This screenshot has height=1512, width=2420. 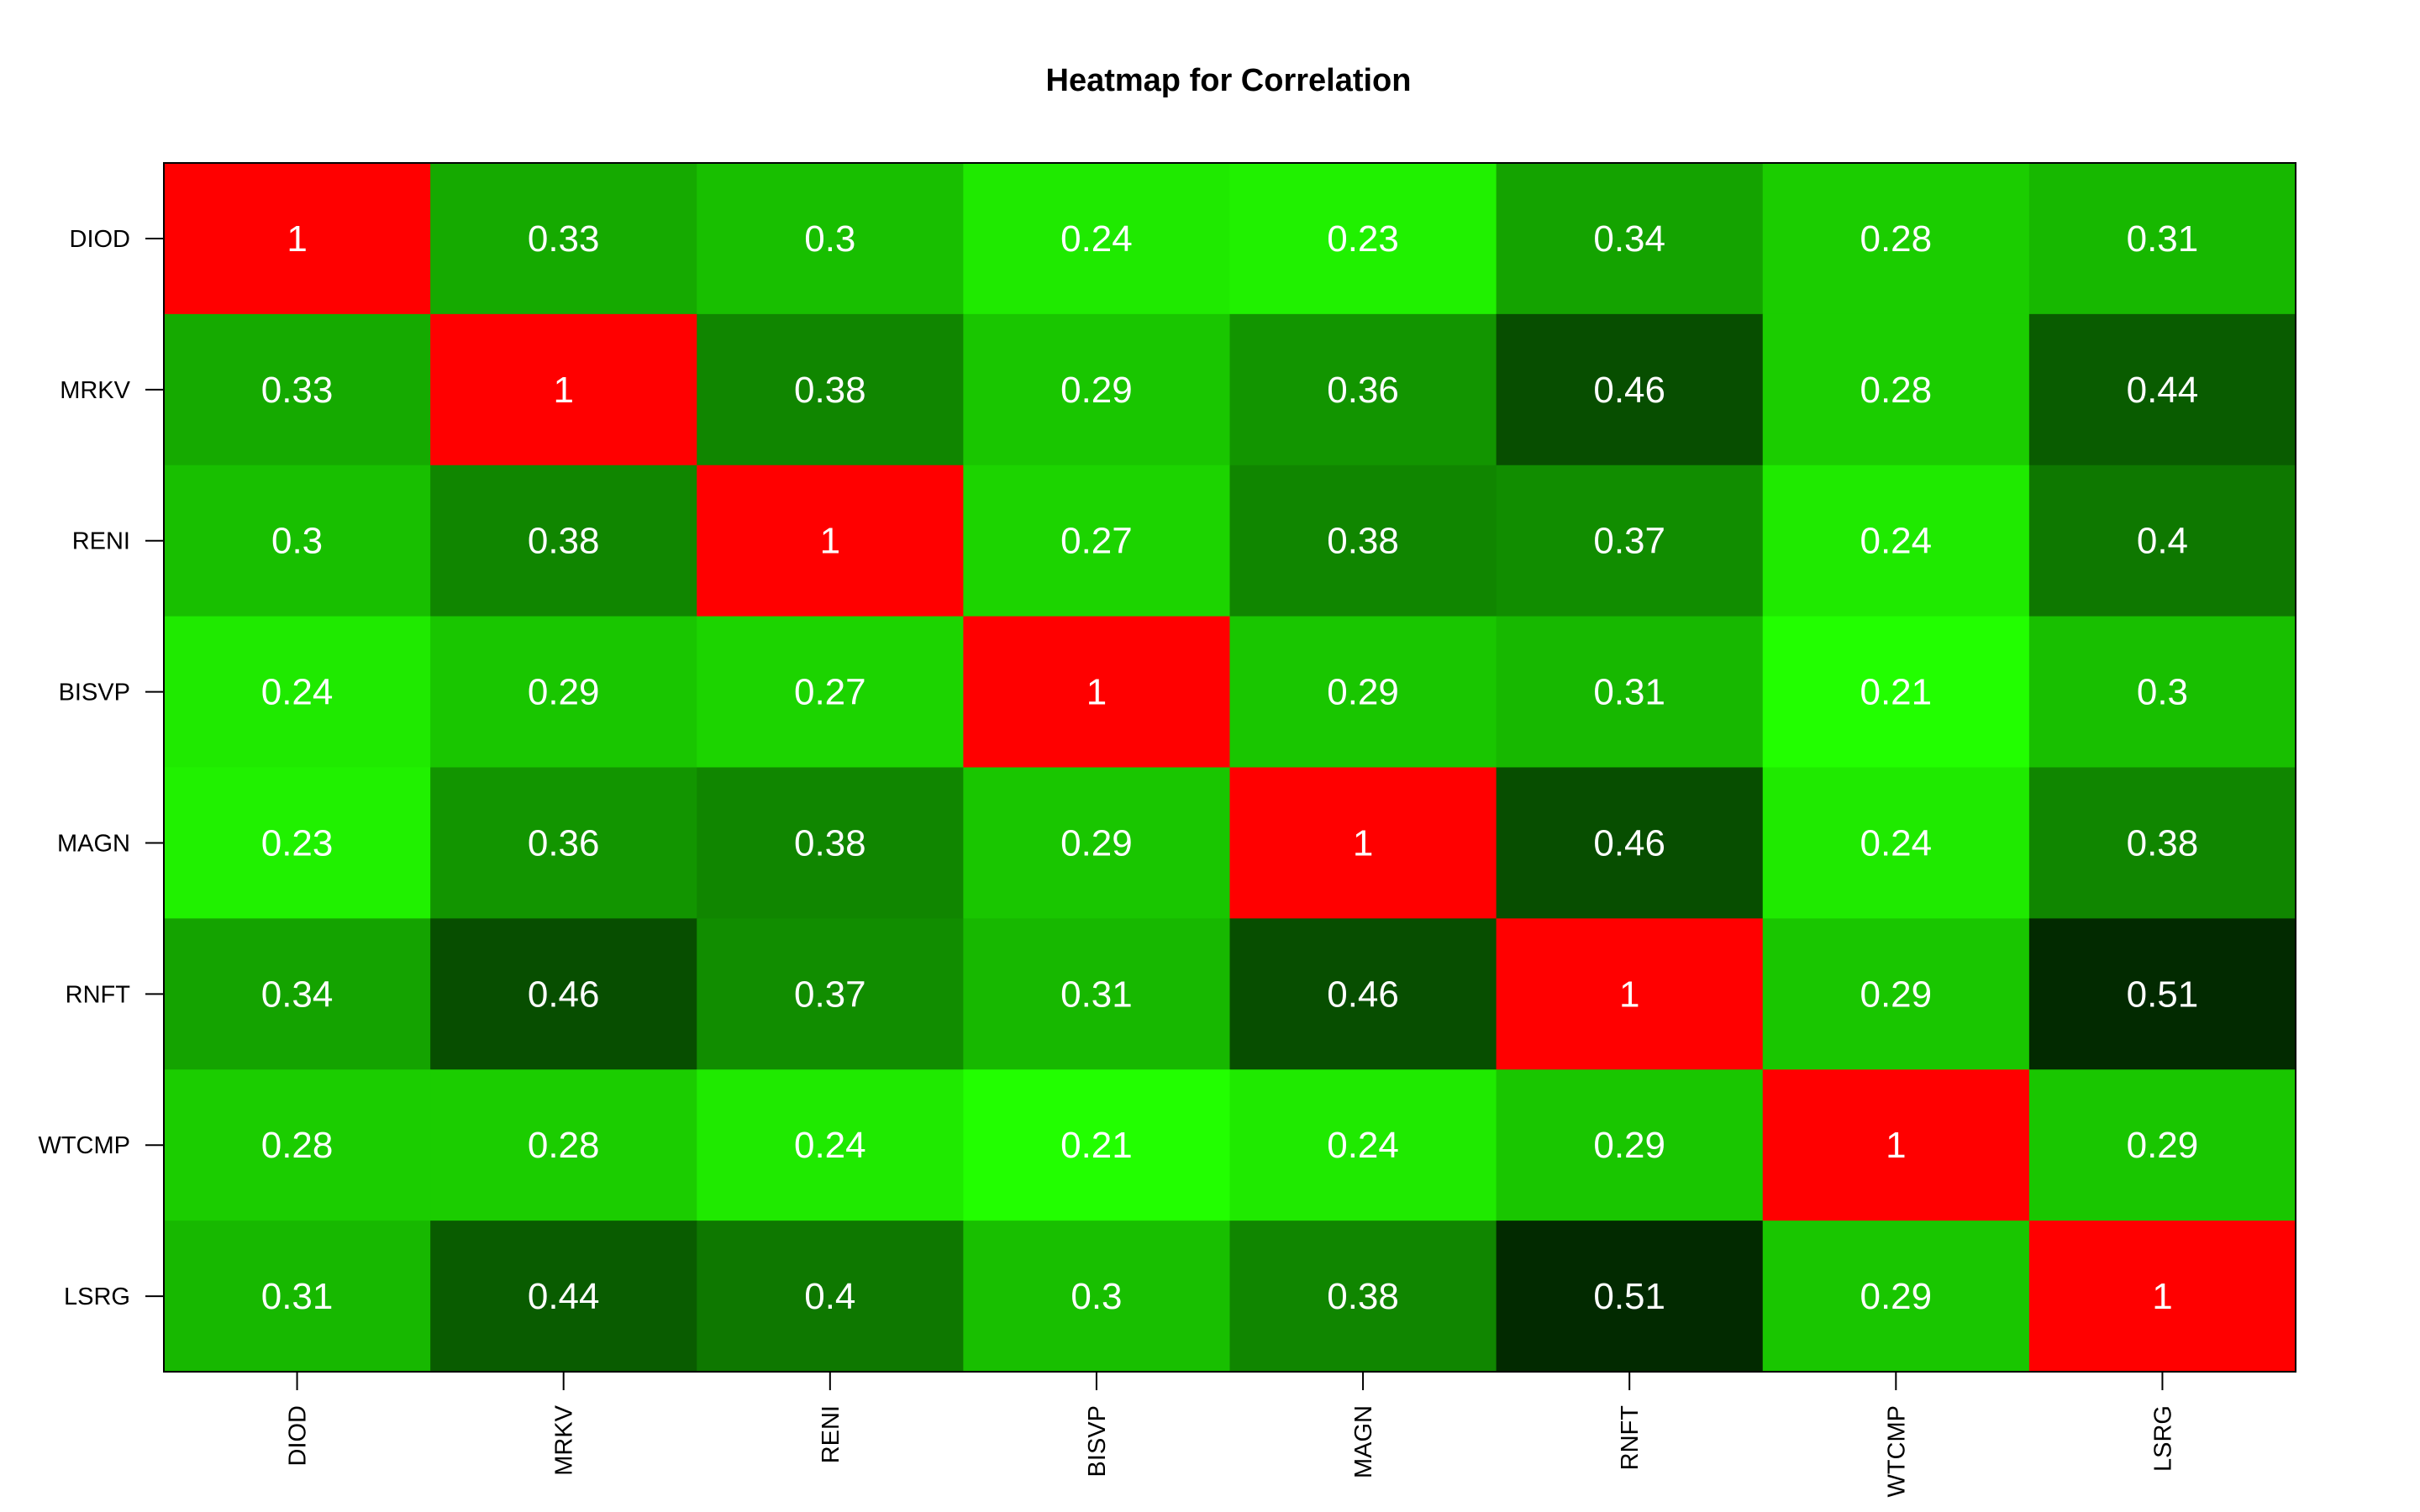 I want to click on cell-value-label: 0.23, so click(x=298, y=843).